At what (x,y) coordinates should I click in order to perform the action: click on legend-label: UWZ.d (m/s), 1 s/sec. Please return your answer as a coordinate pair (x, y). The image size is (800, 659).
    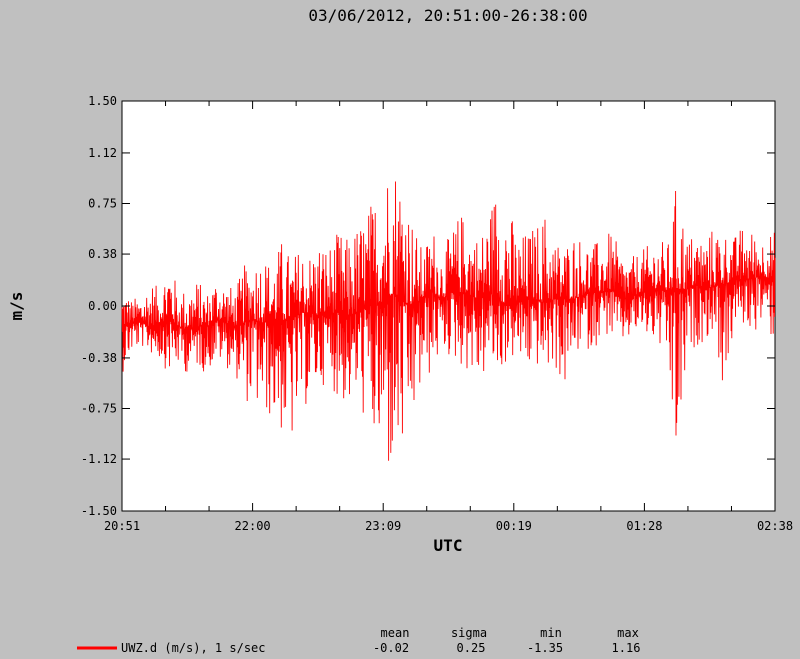
    Looking at the image, I should click on (193, 648).